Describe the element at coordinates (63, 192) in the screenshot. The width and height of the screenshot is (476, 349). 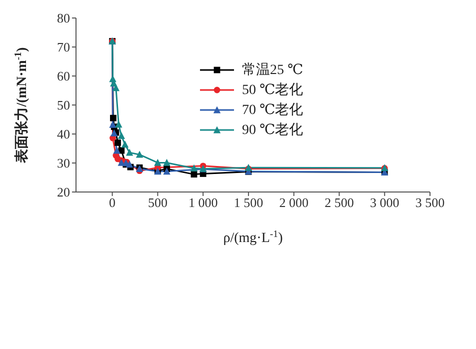
I see `y-tick-label: 20` at that location.